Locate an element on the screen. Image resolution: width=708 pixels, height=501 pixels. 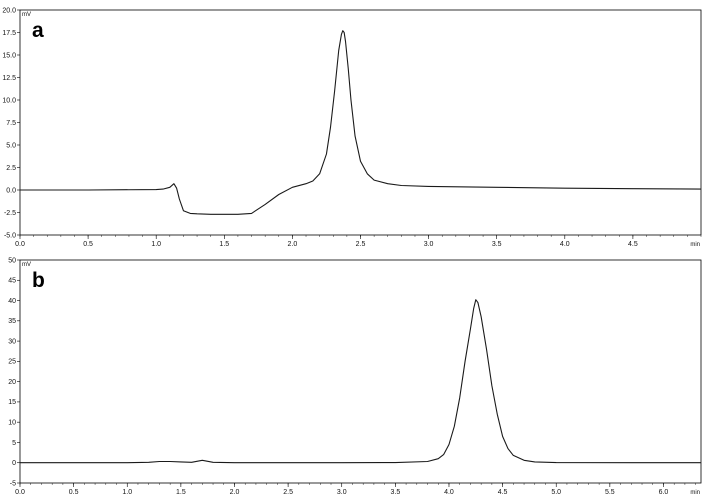
panel-letter: a is located at coordinates (38, 30).